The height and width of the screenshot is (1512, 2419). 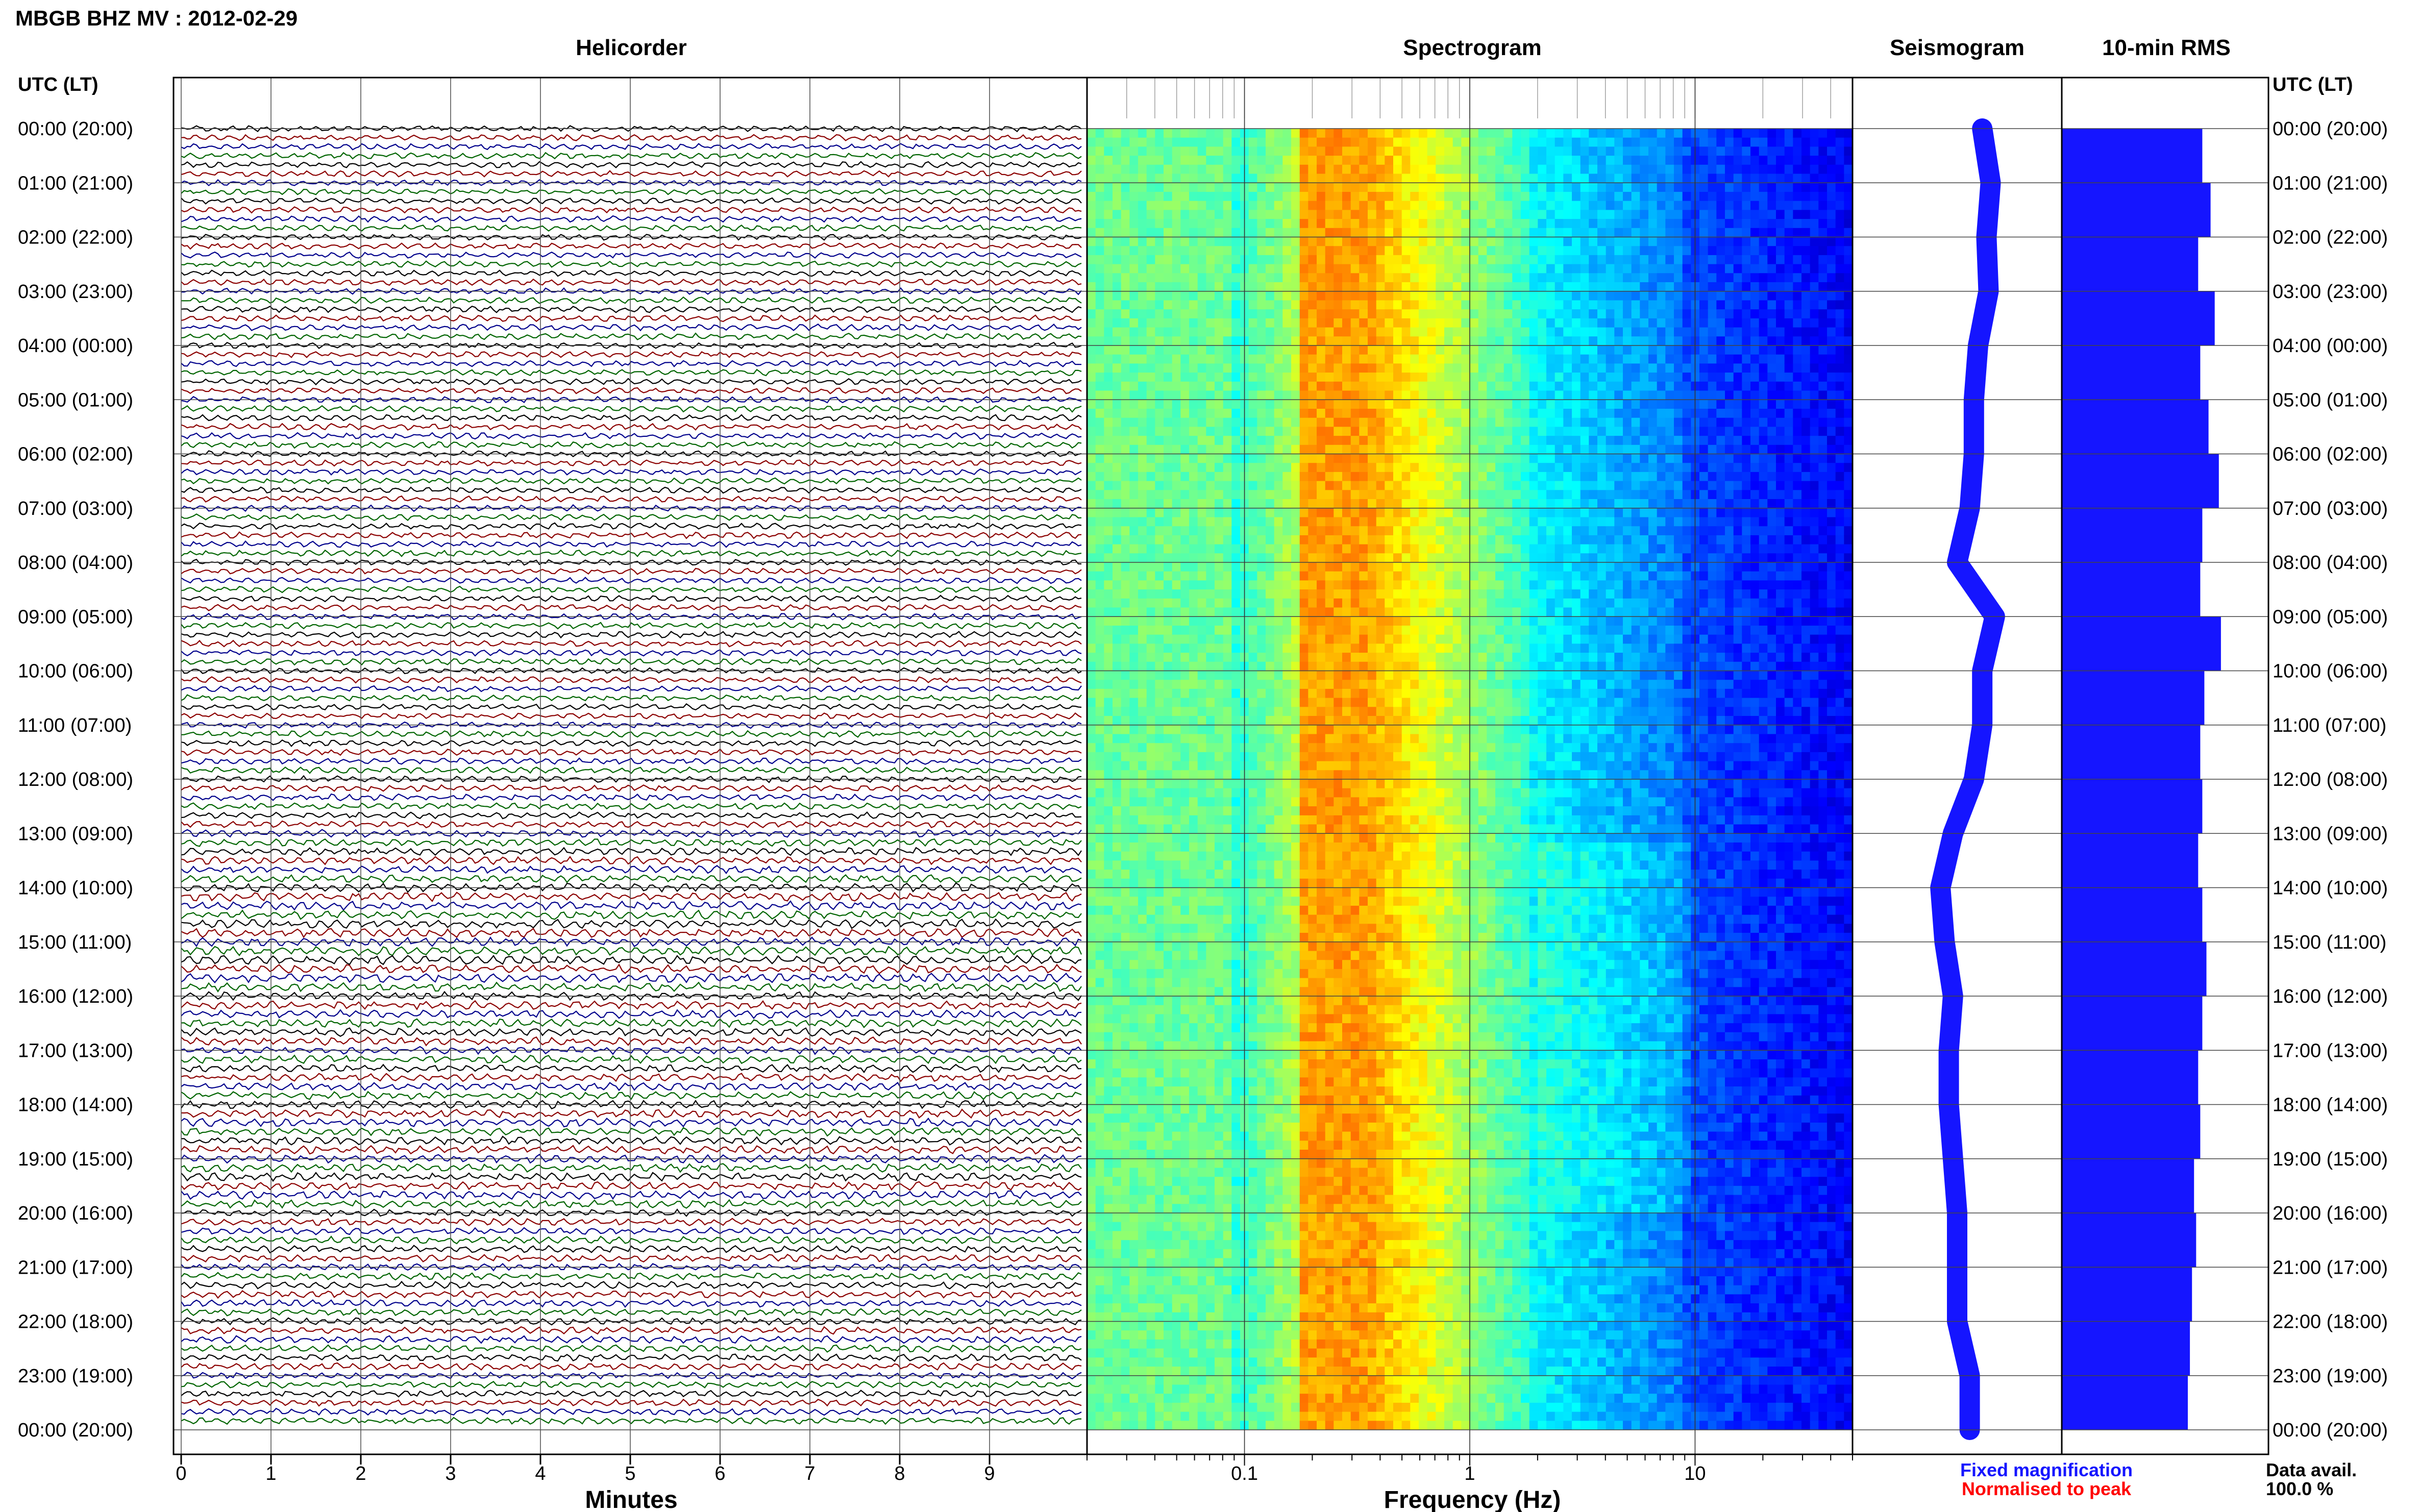 I want to click on minutes-tick-label: 7, so click(x=809, y=1473).